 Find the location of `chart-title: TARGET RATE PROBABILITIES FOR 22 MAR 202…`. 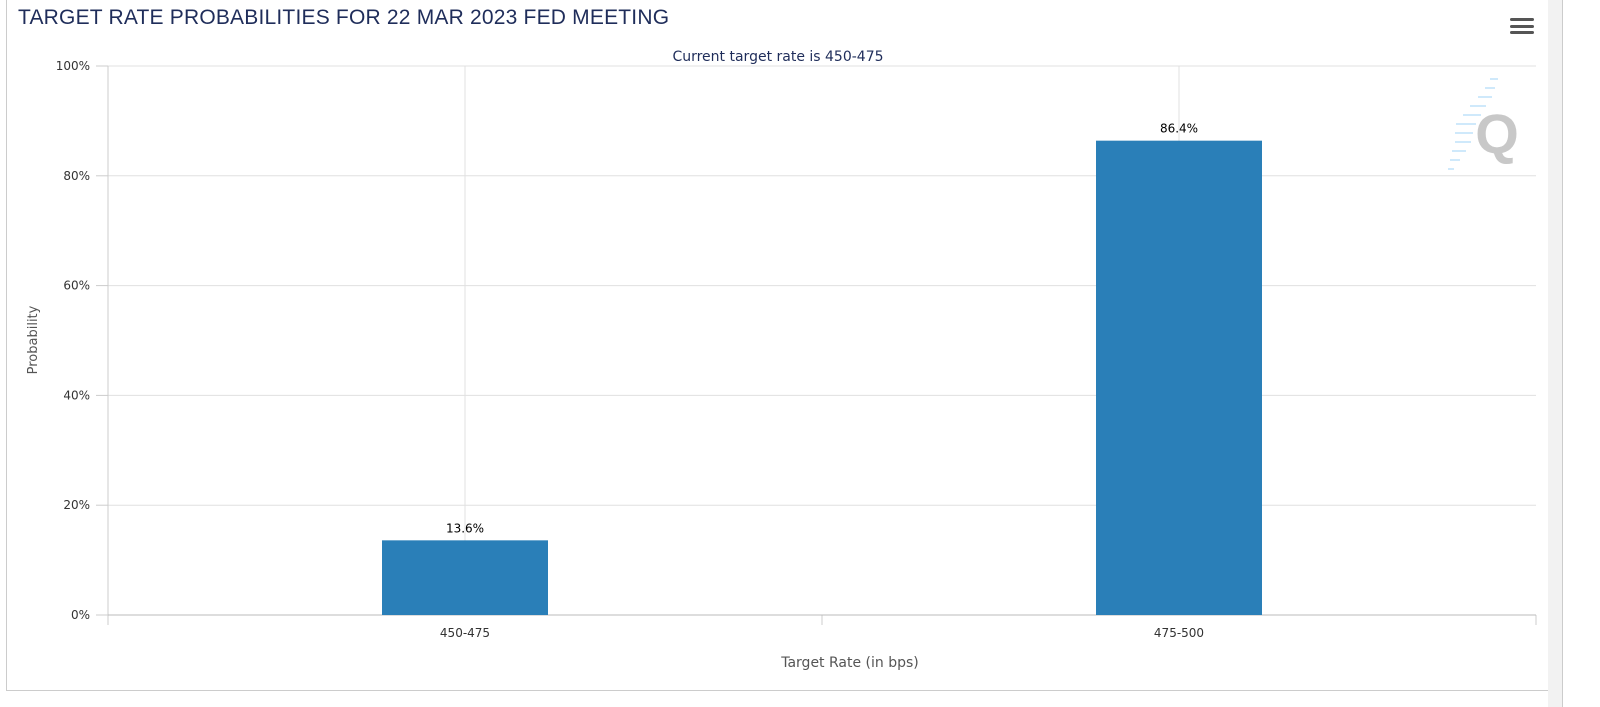

chart-title: TARGET RATE PROBABILITIES FOR 22 MAR 202… is located at coordinates (344, 17).